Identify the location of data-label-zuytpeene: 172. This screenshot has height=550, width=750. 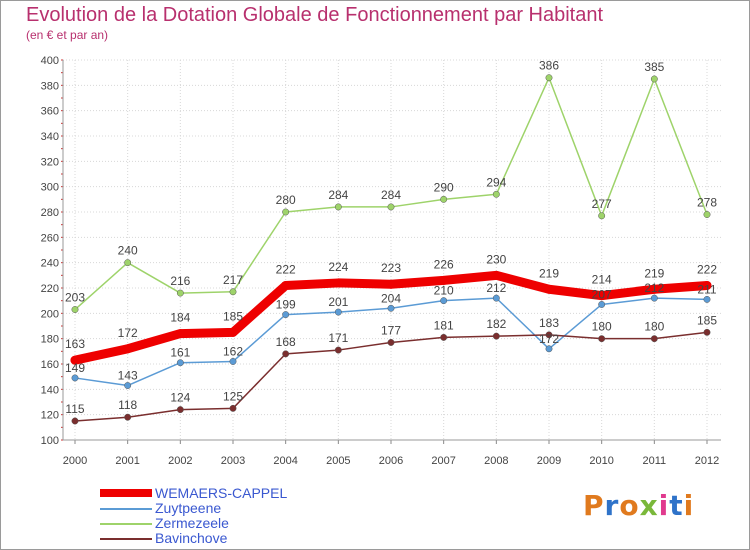
(549, 339).